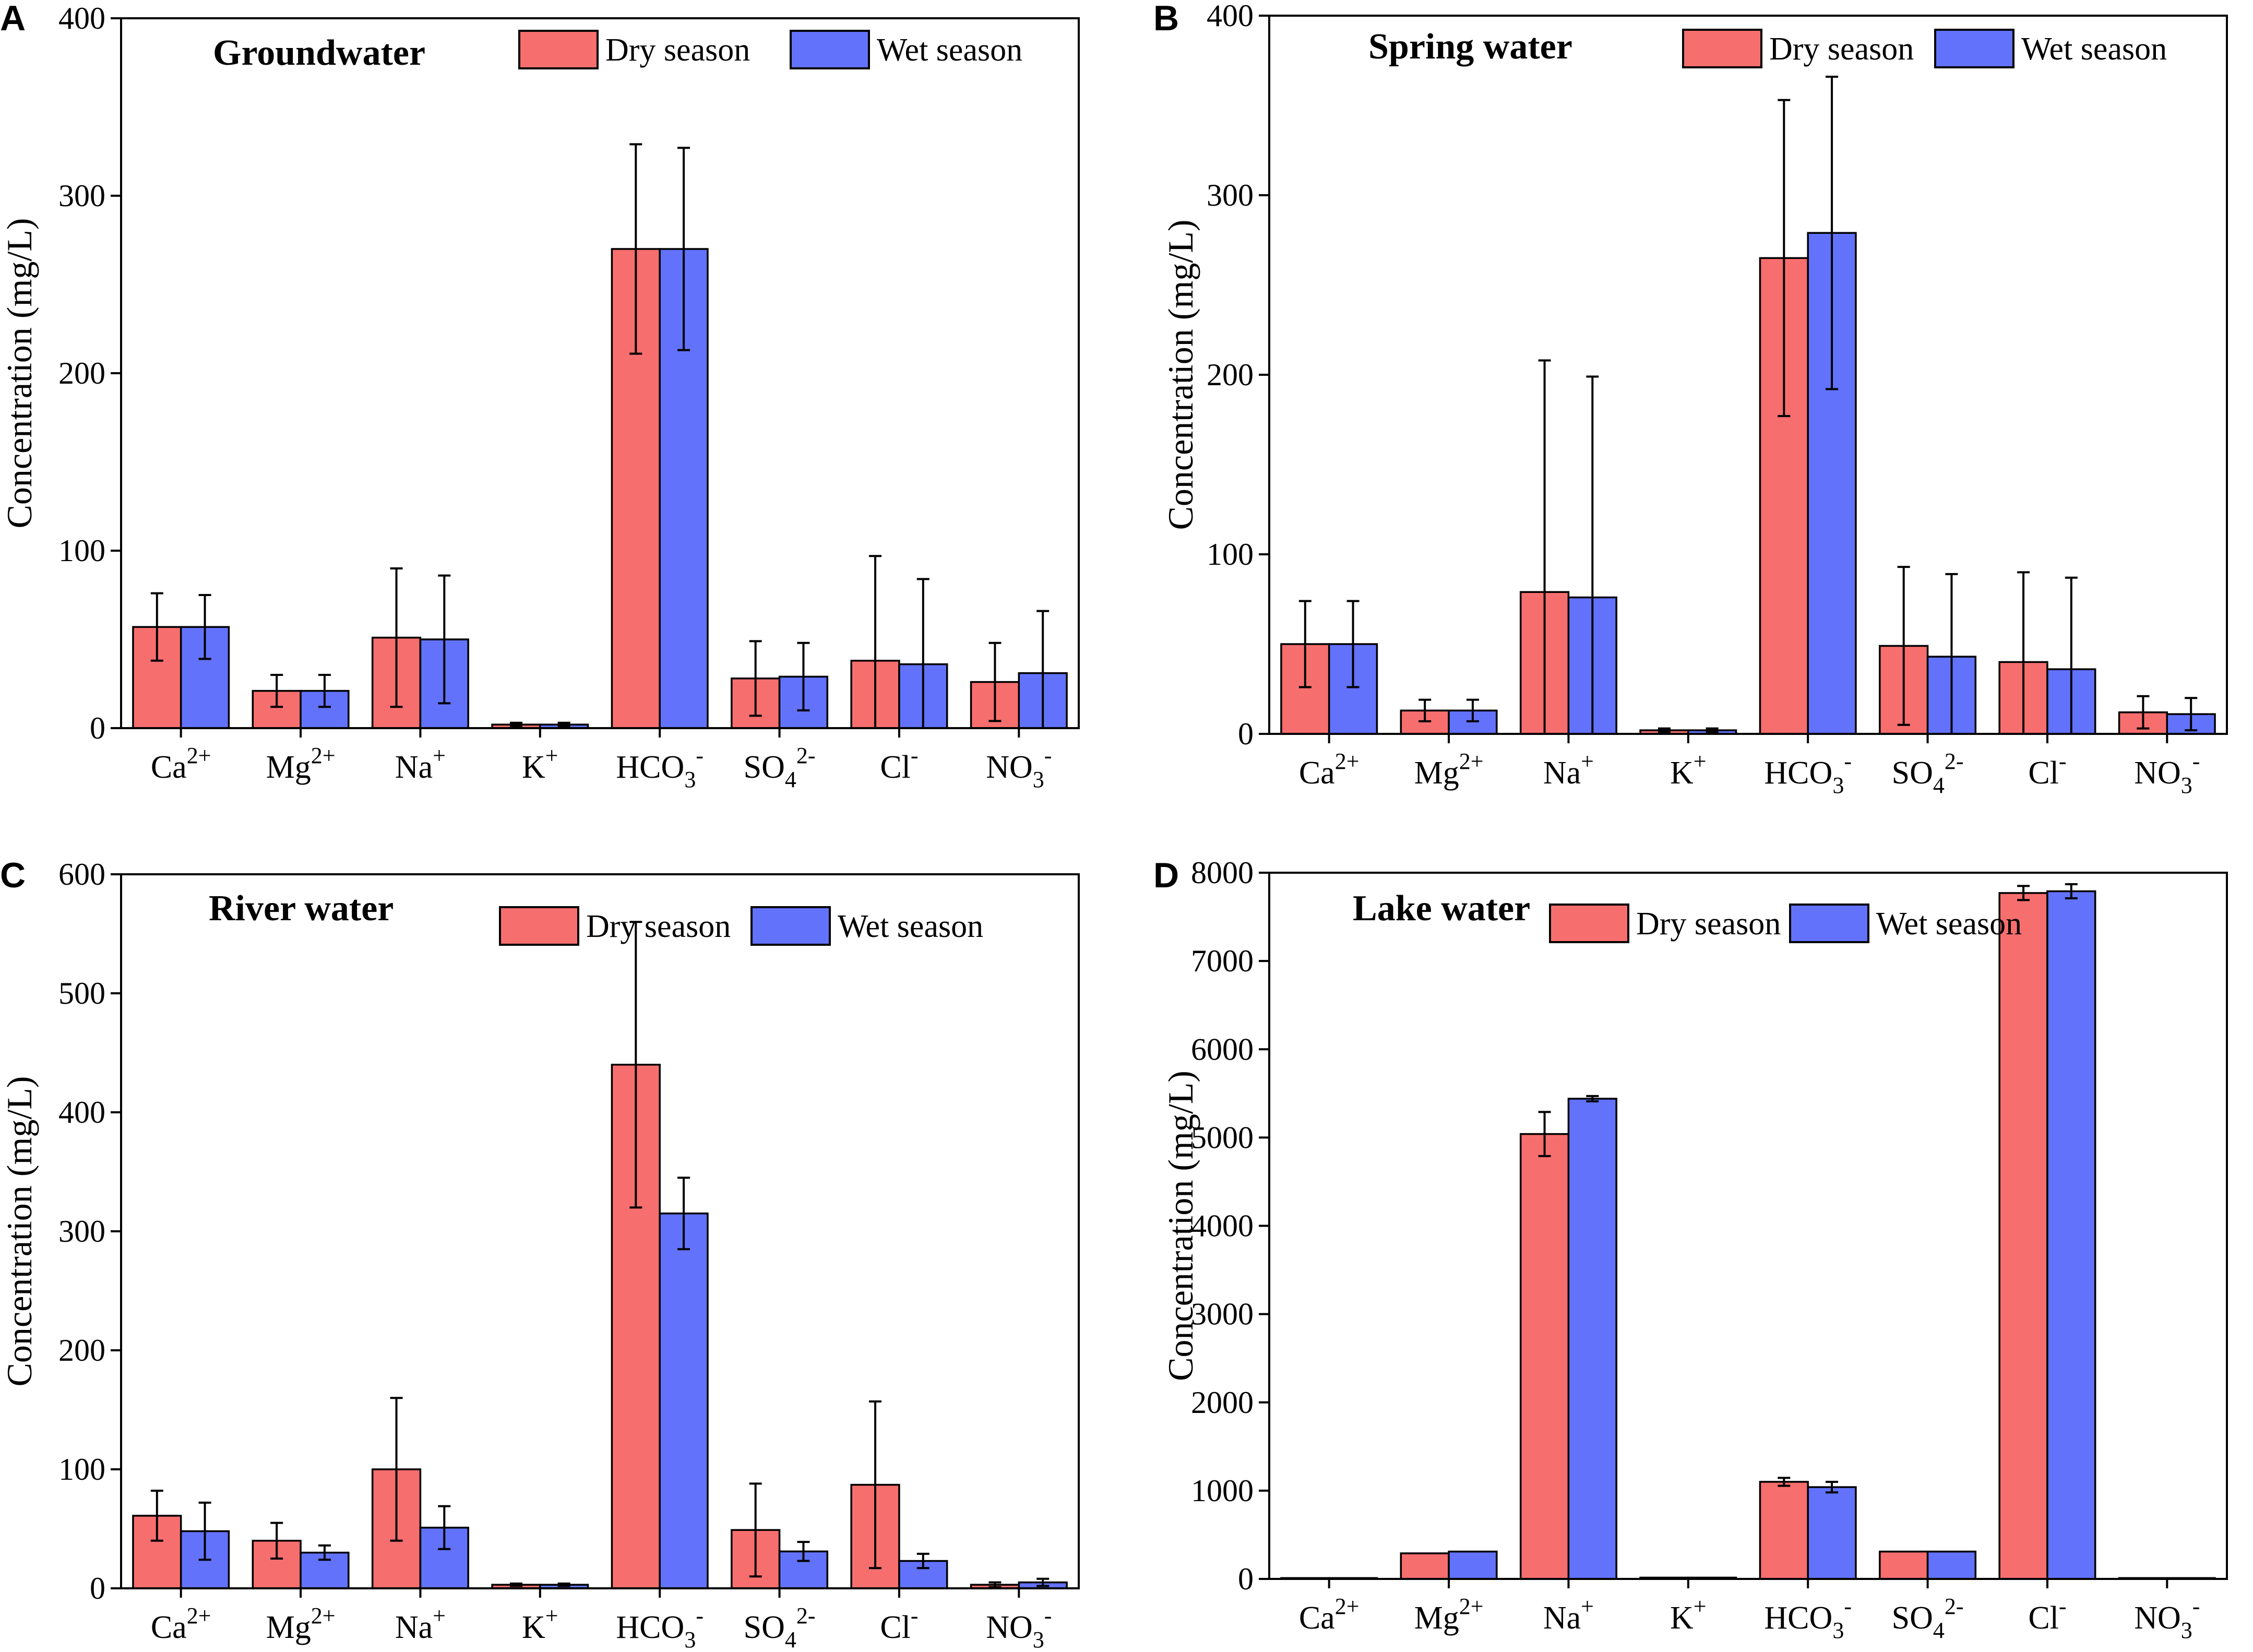 This screenshot has width=2253, height=1652. I want to click on panel-letter: B, so click(1166, 19).